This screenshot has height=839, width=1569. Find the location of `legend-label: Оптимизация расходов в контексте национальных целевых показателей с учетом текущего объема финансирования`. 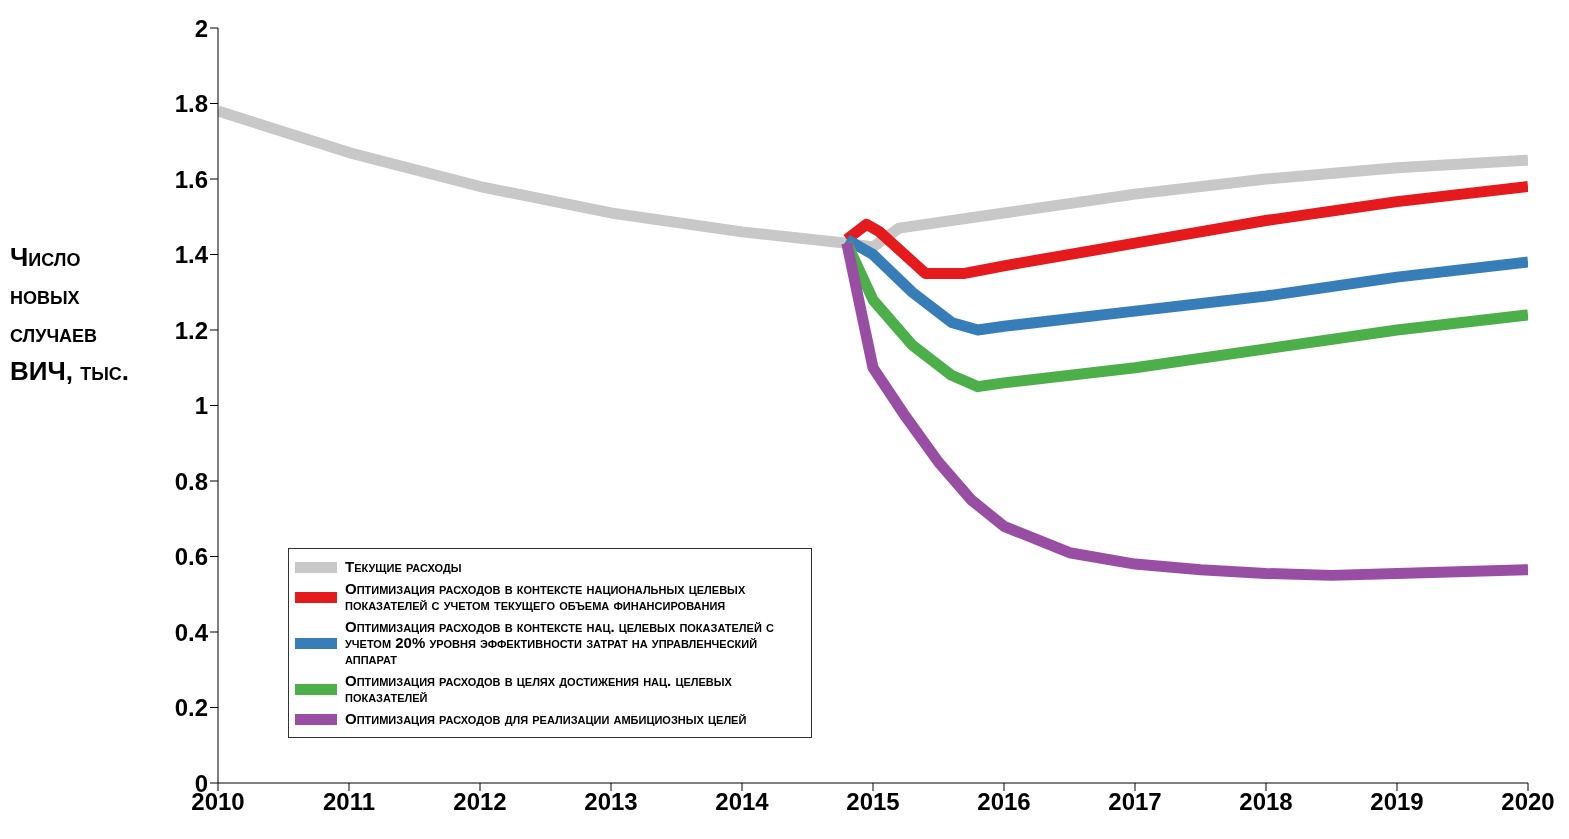

legend-label: Оптимизация расходов в контексте национальных целевых показателей с учетом текущего объема финансирования is located at coordinates (546, 596).